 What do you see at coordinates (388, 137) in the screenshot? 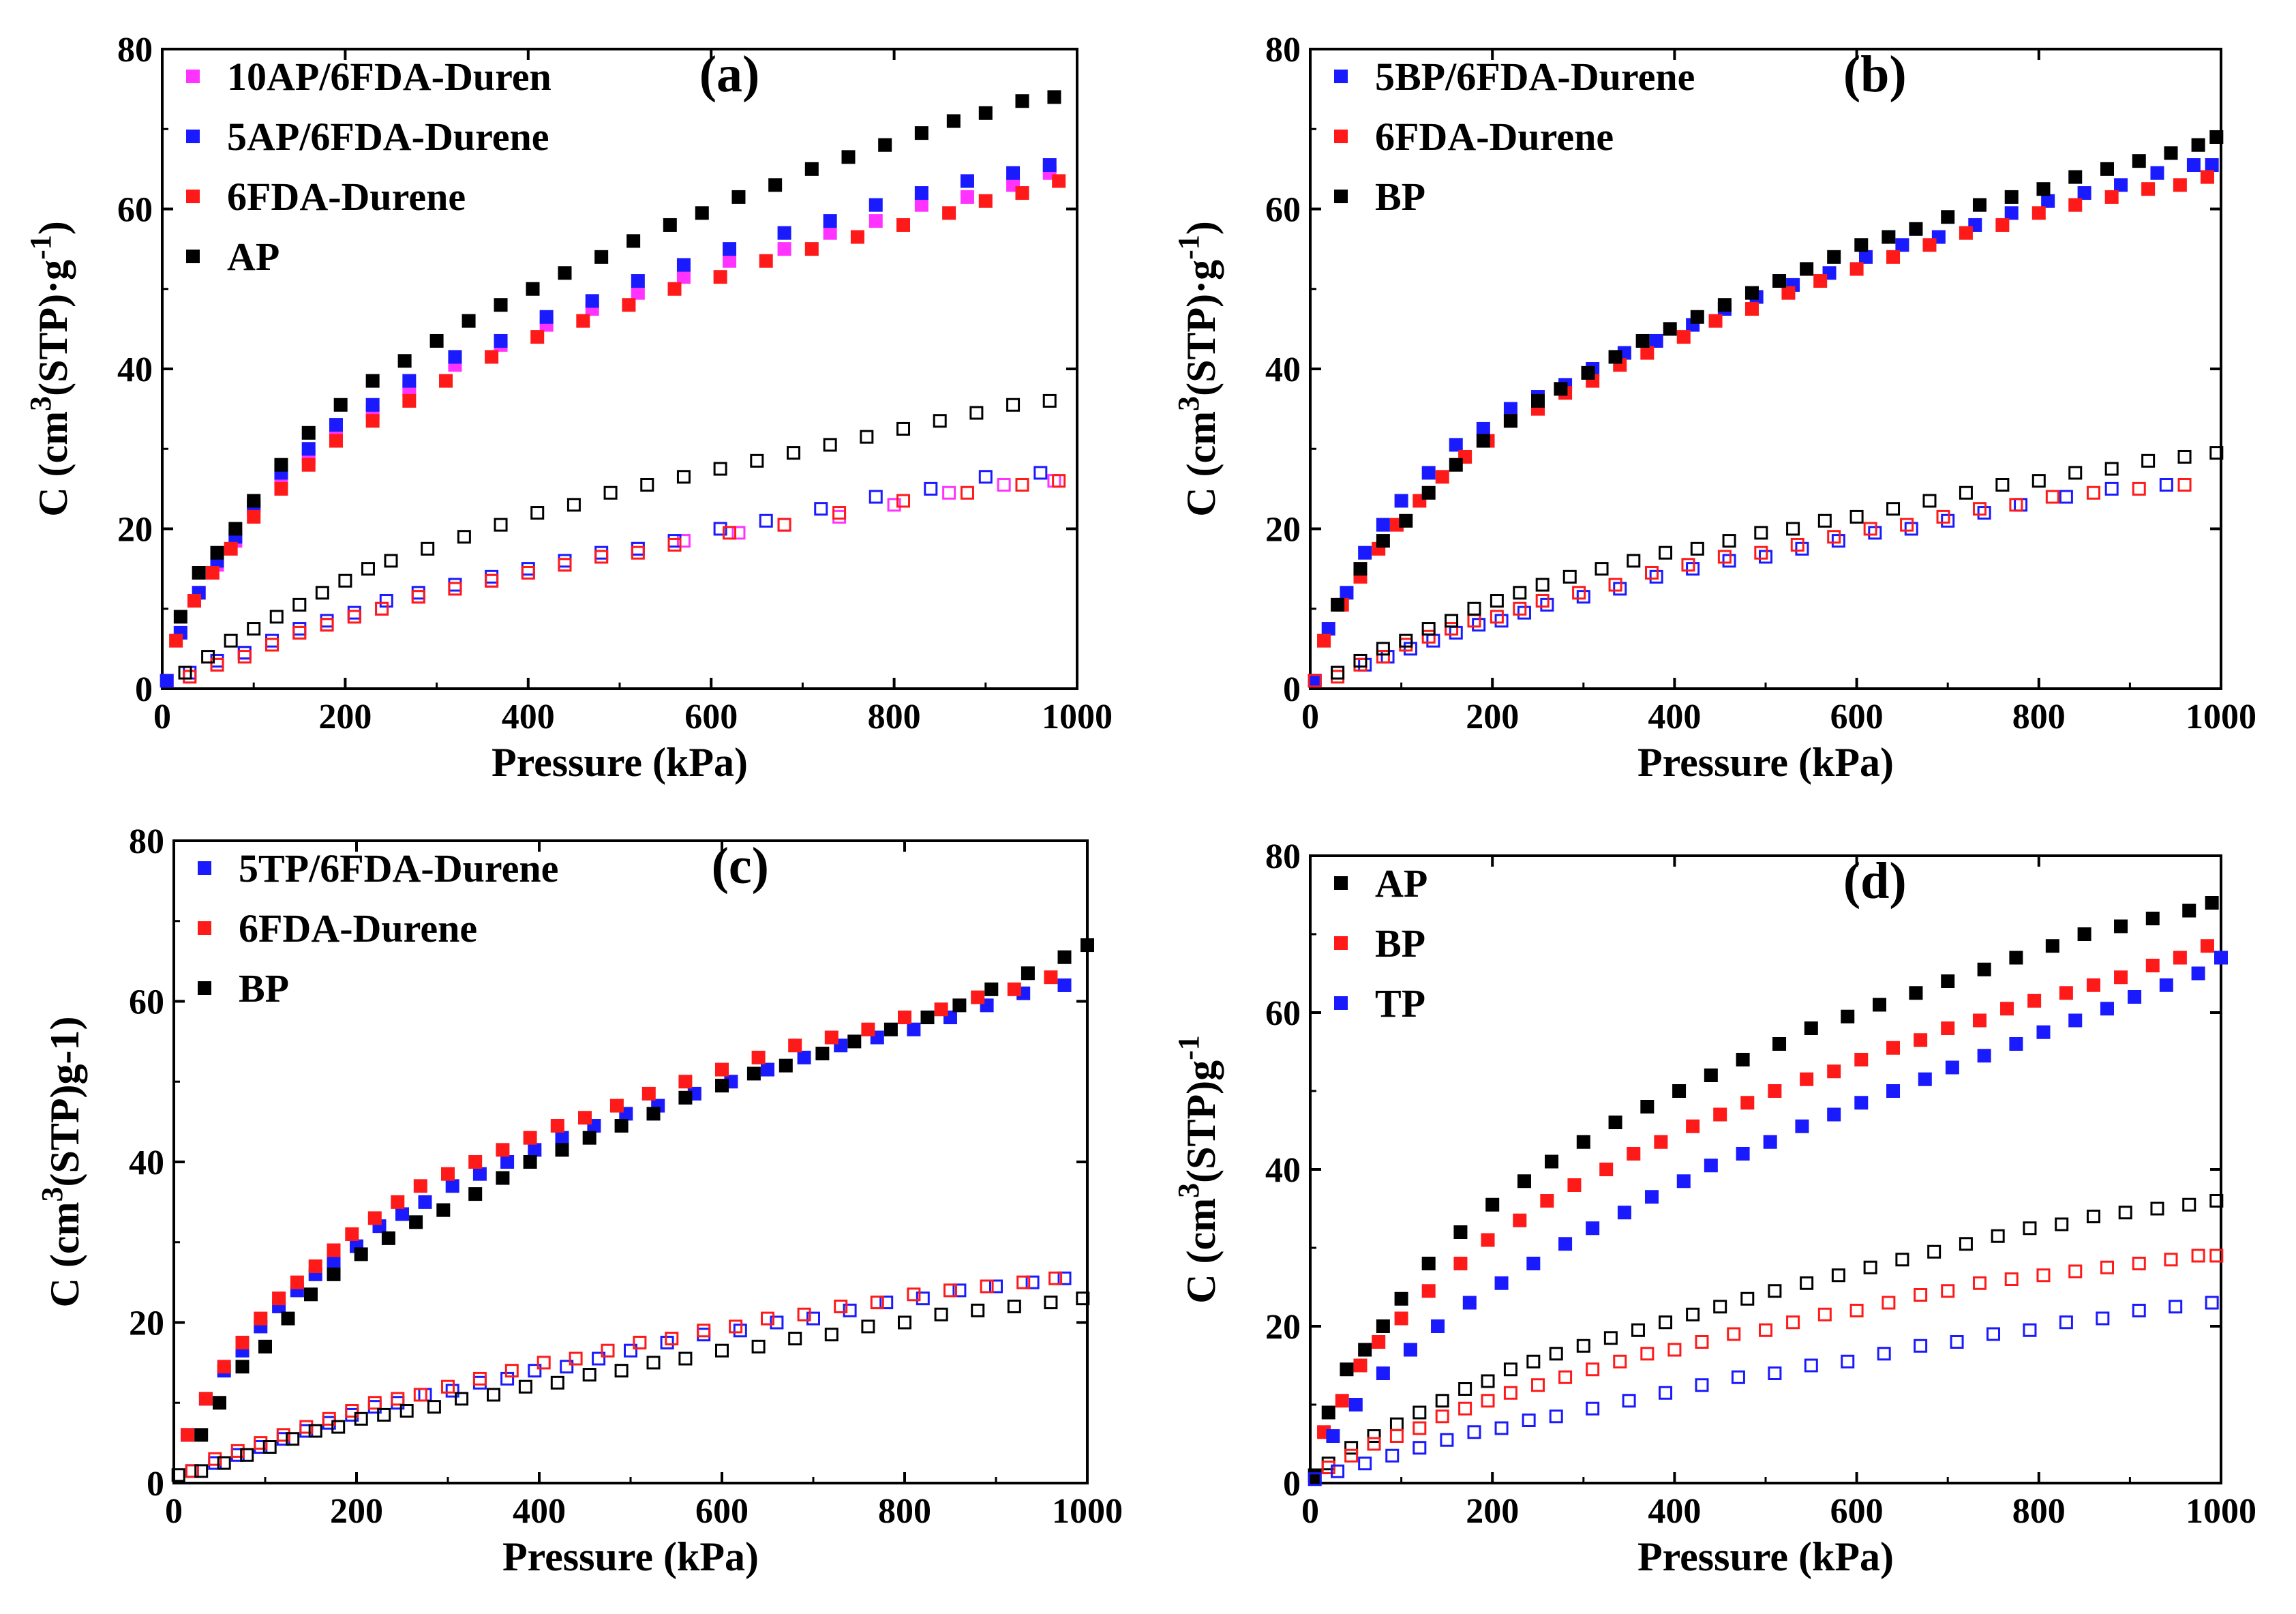
I see `legend-label: 5AP/6FDA-Durene` at bounding box center [388, 137].